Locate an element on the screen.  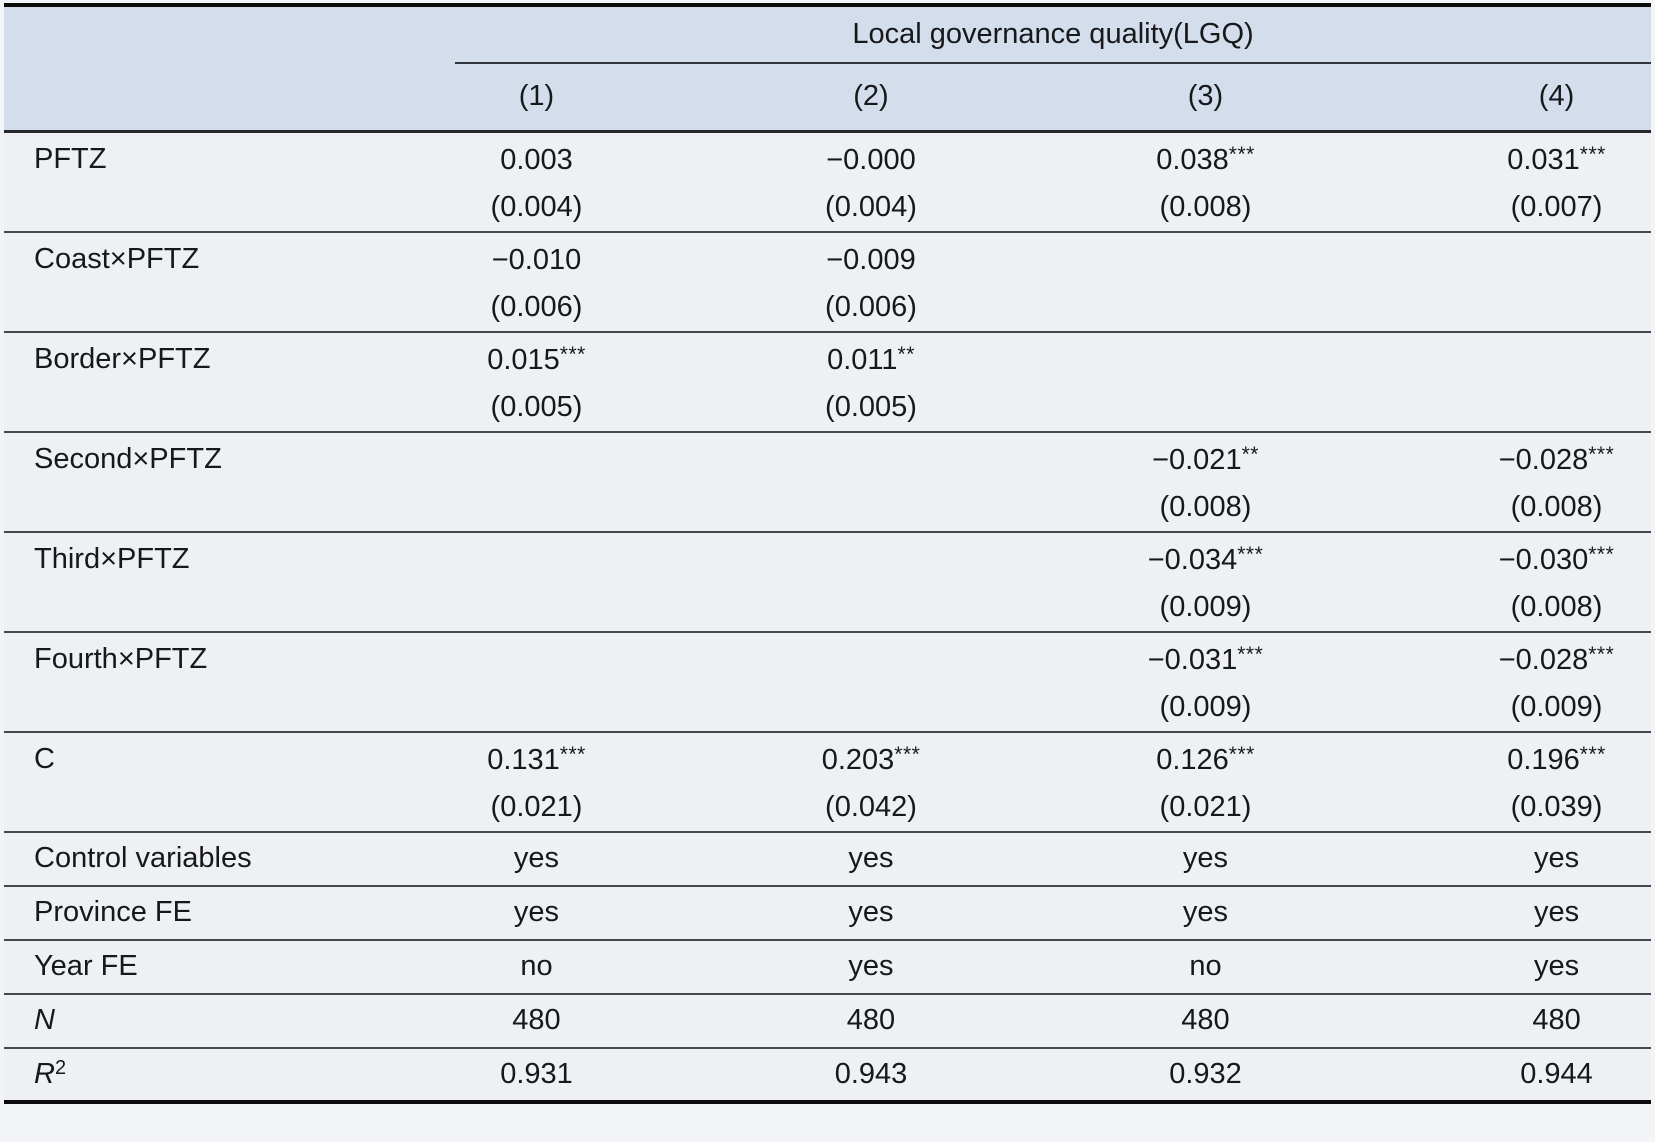
value-cell: −0.028*** (0.008) is located at coordinates (1469, 482).